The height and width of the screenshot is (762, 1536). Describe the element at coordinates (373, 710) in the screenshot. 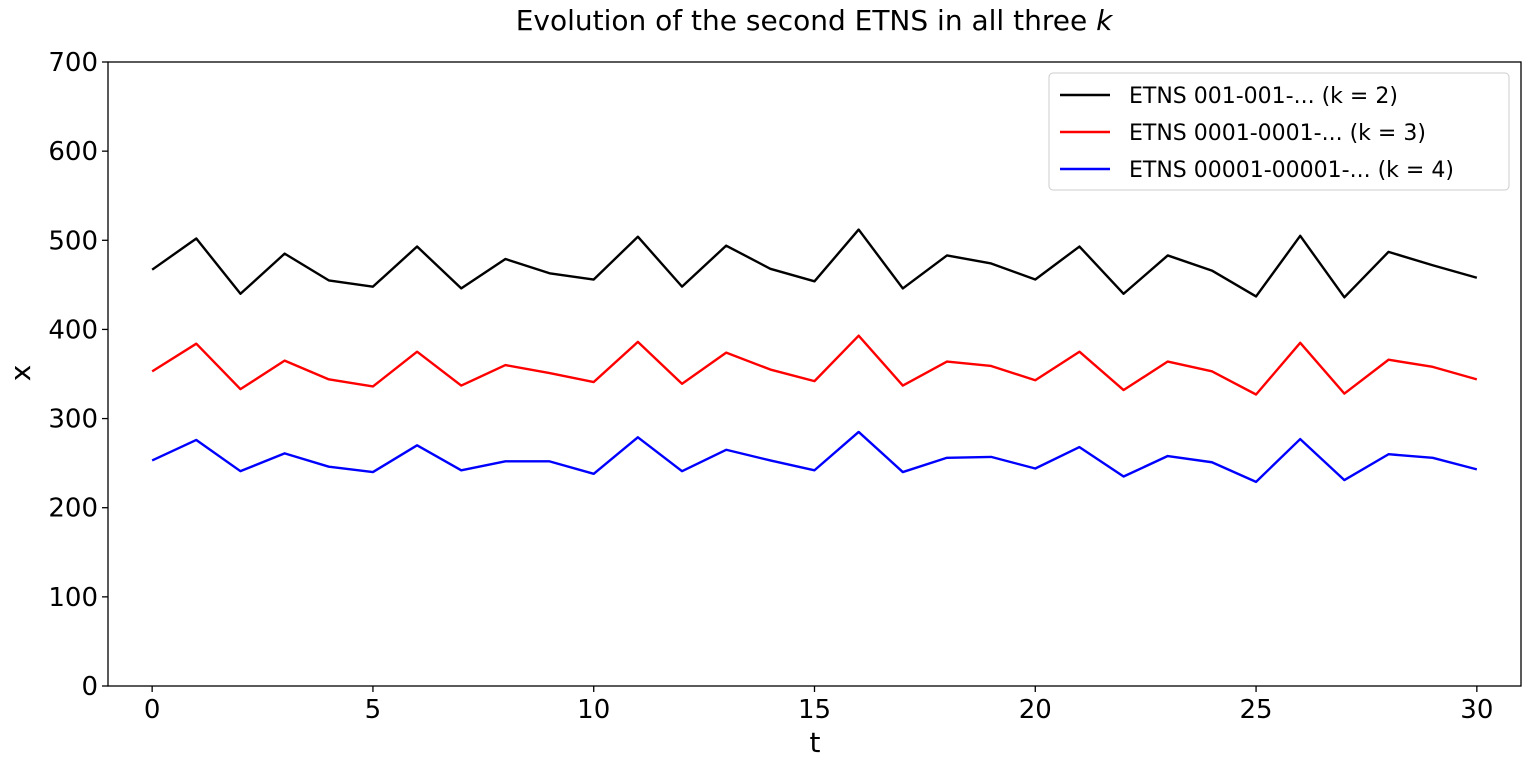

I see `x-tick-label: 5` at that location.